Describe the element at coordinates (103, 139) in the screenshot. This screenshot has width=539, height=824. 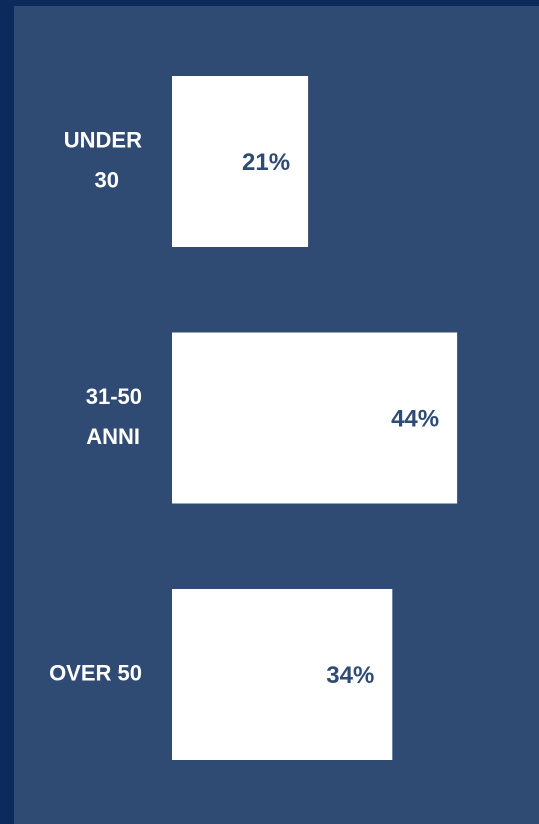
I see `category-label-line: UNDER` at that location.